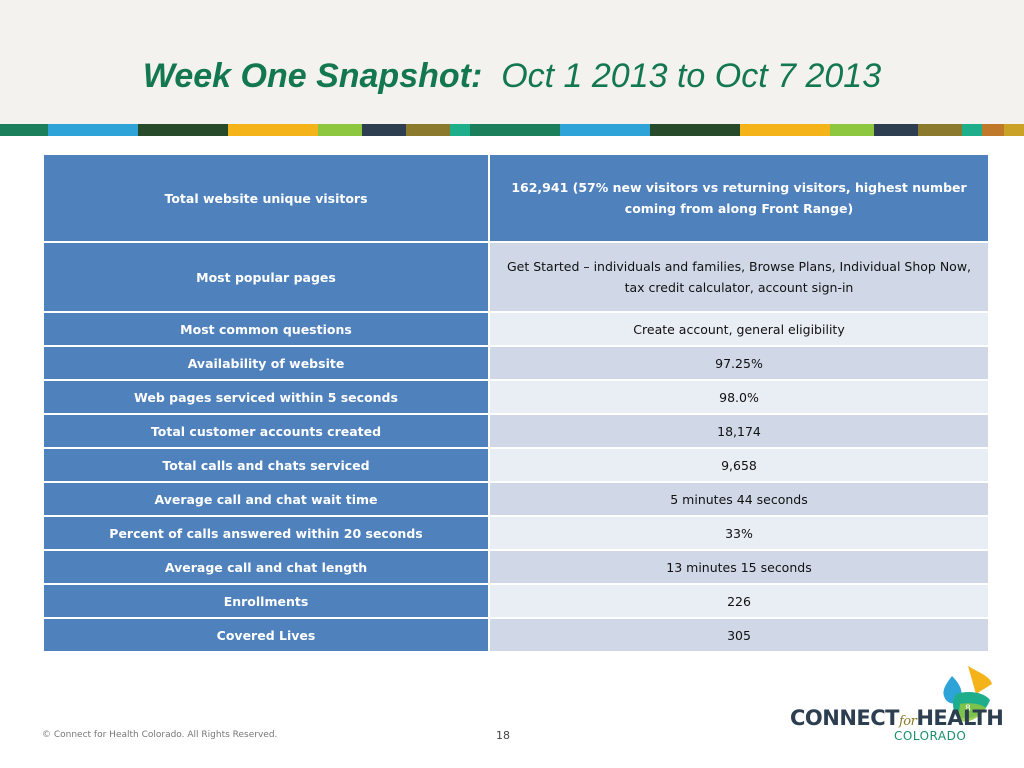  What do you see at coordinates (739, 635) in the screenshot?
I see `row-value: 305` at bounding box center [739, 635].